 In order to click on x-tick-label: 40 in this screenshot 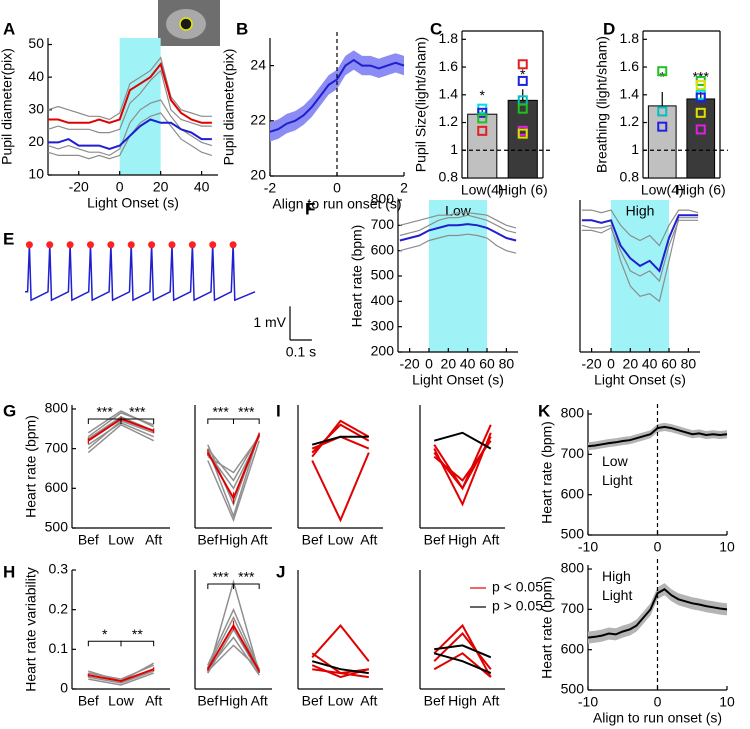, I will do `click(650, 364)`.